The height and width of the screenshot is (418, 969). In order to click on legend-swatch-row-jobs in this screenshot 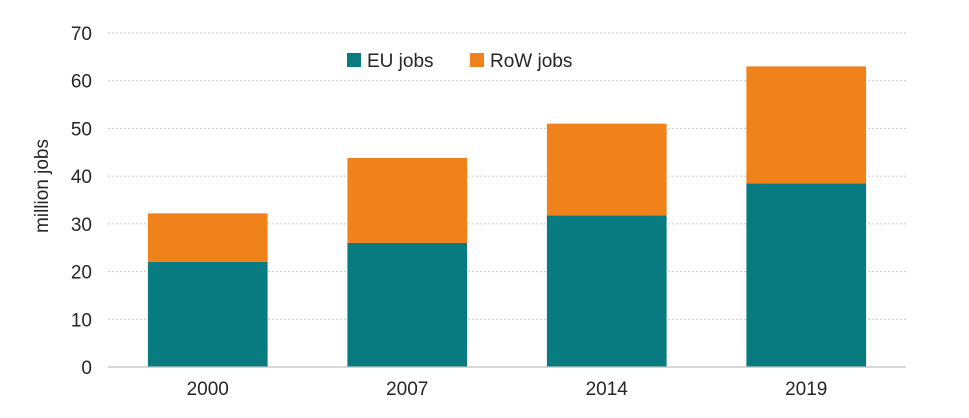, I will do `click(477, 60)`.